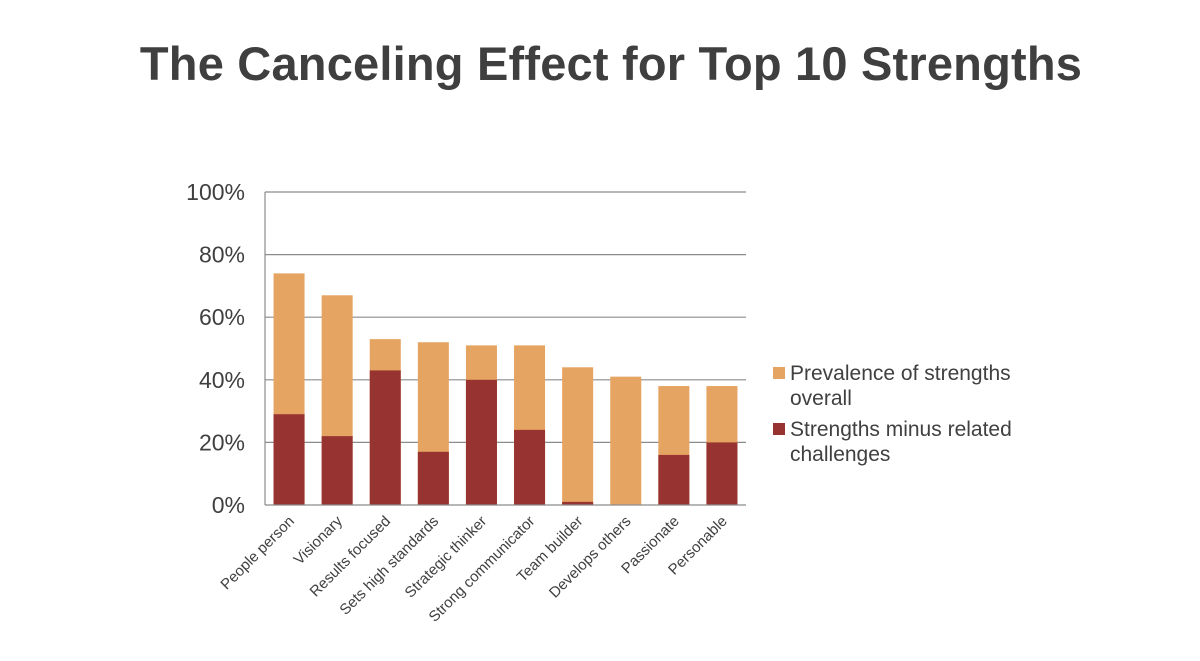 The height and width of the screenshot is (661, 1200). I want to click on legend-label: Strengths minus related, so click(901, 429).